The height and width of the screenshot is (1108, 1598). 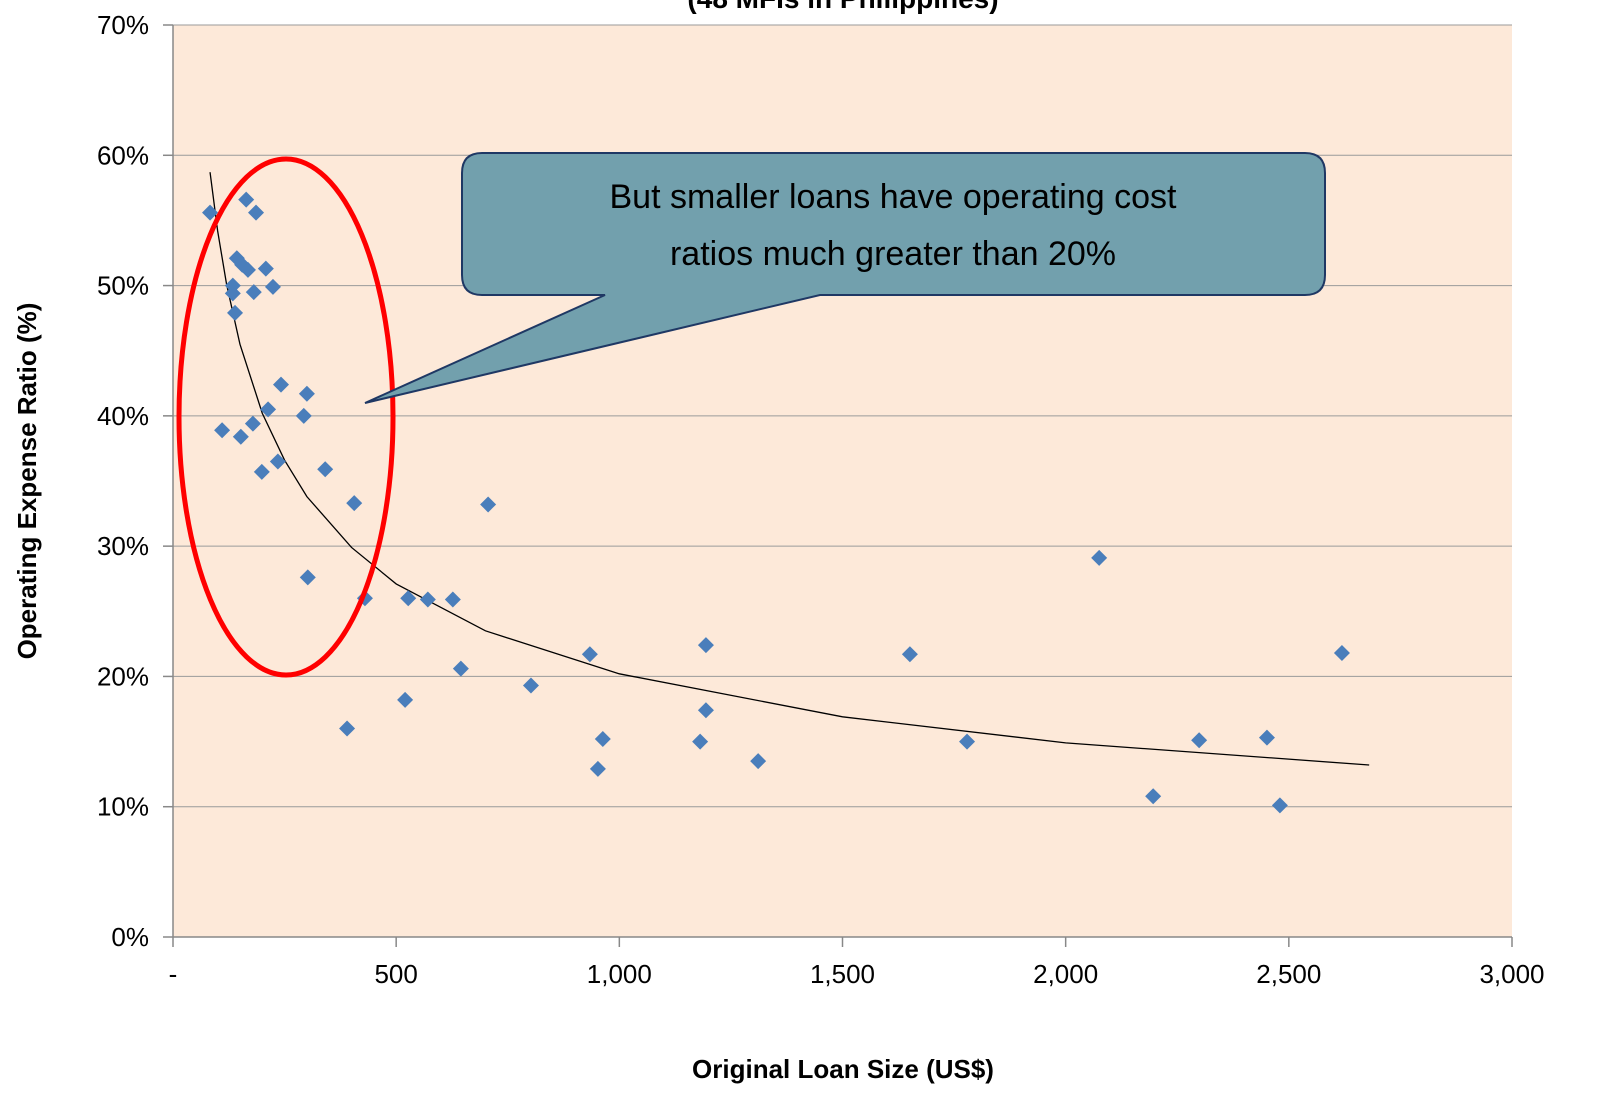 I want to click on x-tick-label: 1,500, so click(x=842, y=974).